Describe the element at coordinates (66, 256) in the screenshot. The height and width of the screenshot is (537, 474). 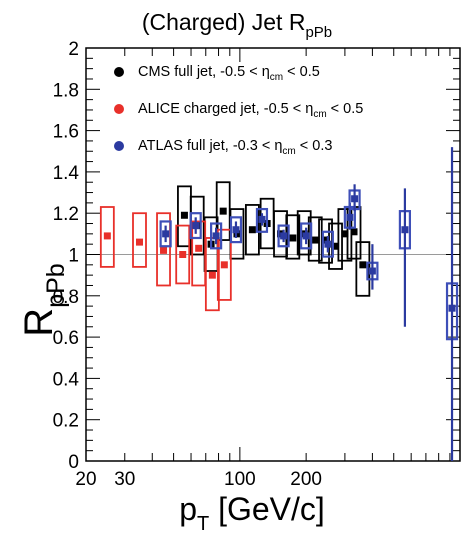
I see `y-tick-labels: 0 0.2 0.4 0.6 0.8 1 1.2 1.4 1.6 1.8 2` at that location.